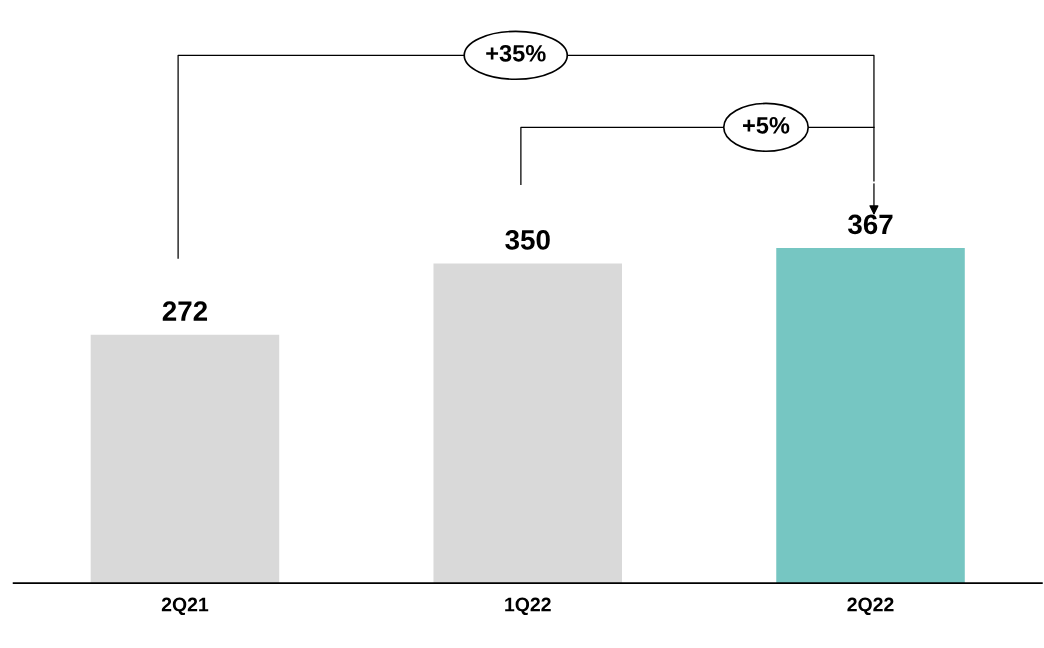  Describe the element at coordinates (185, 606) in the screenshot. I see `x-tick-label: 2Q21` at that location.